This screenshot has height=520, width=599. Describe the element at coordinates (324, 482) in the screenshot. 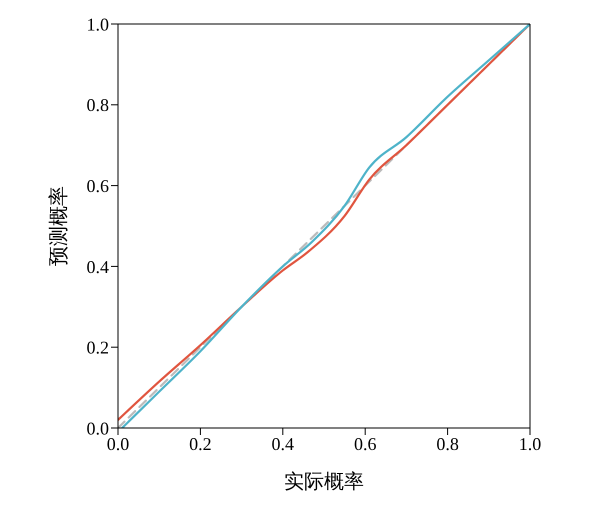

I see `x-axis-title: 实际概率` at that location.